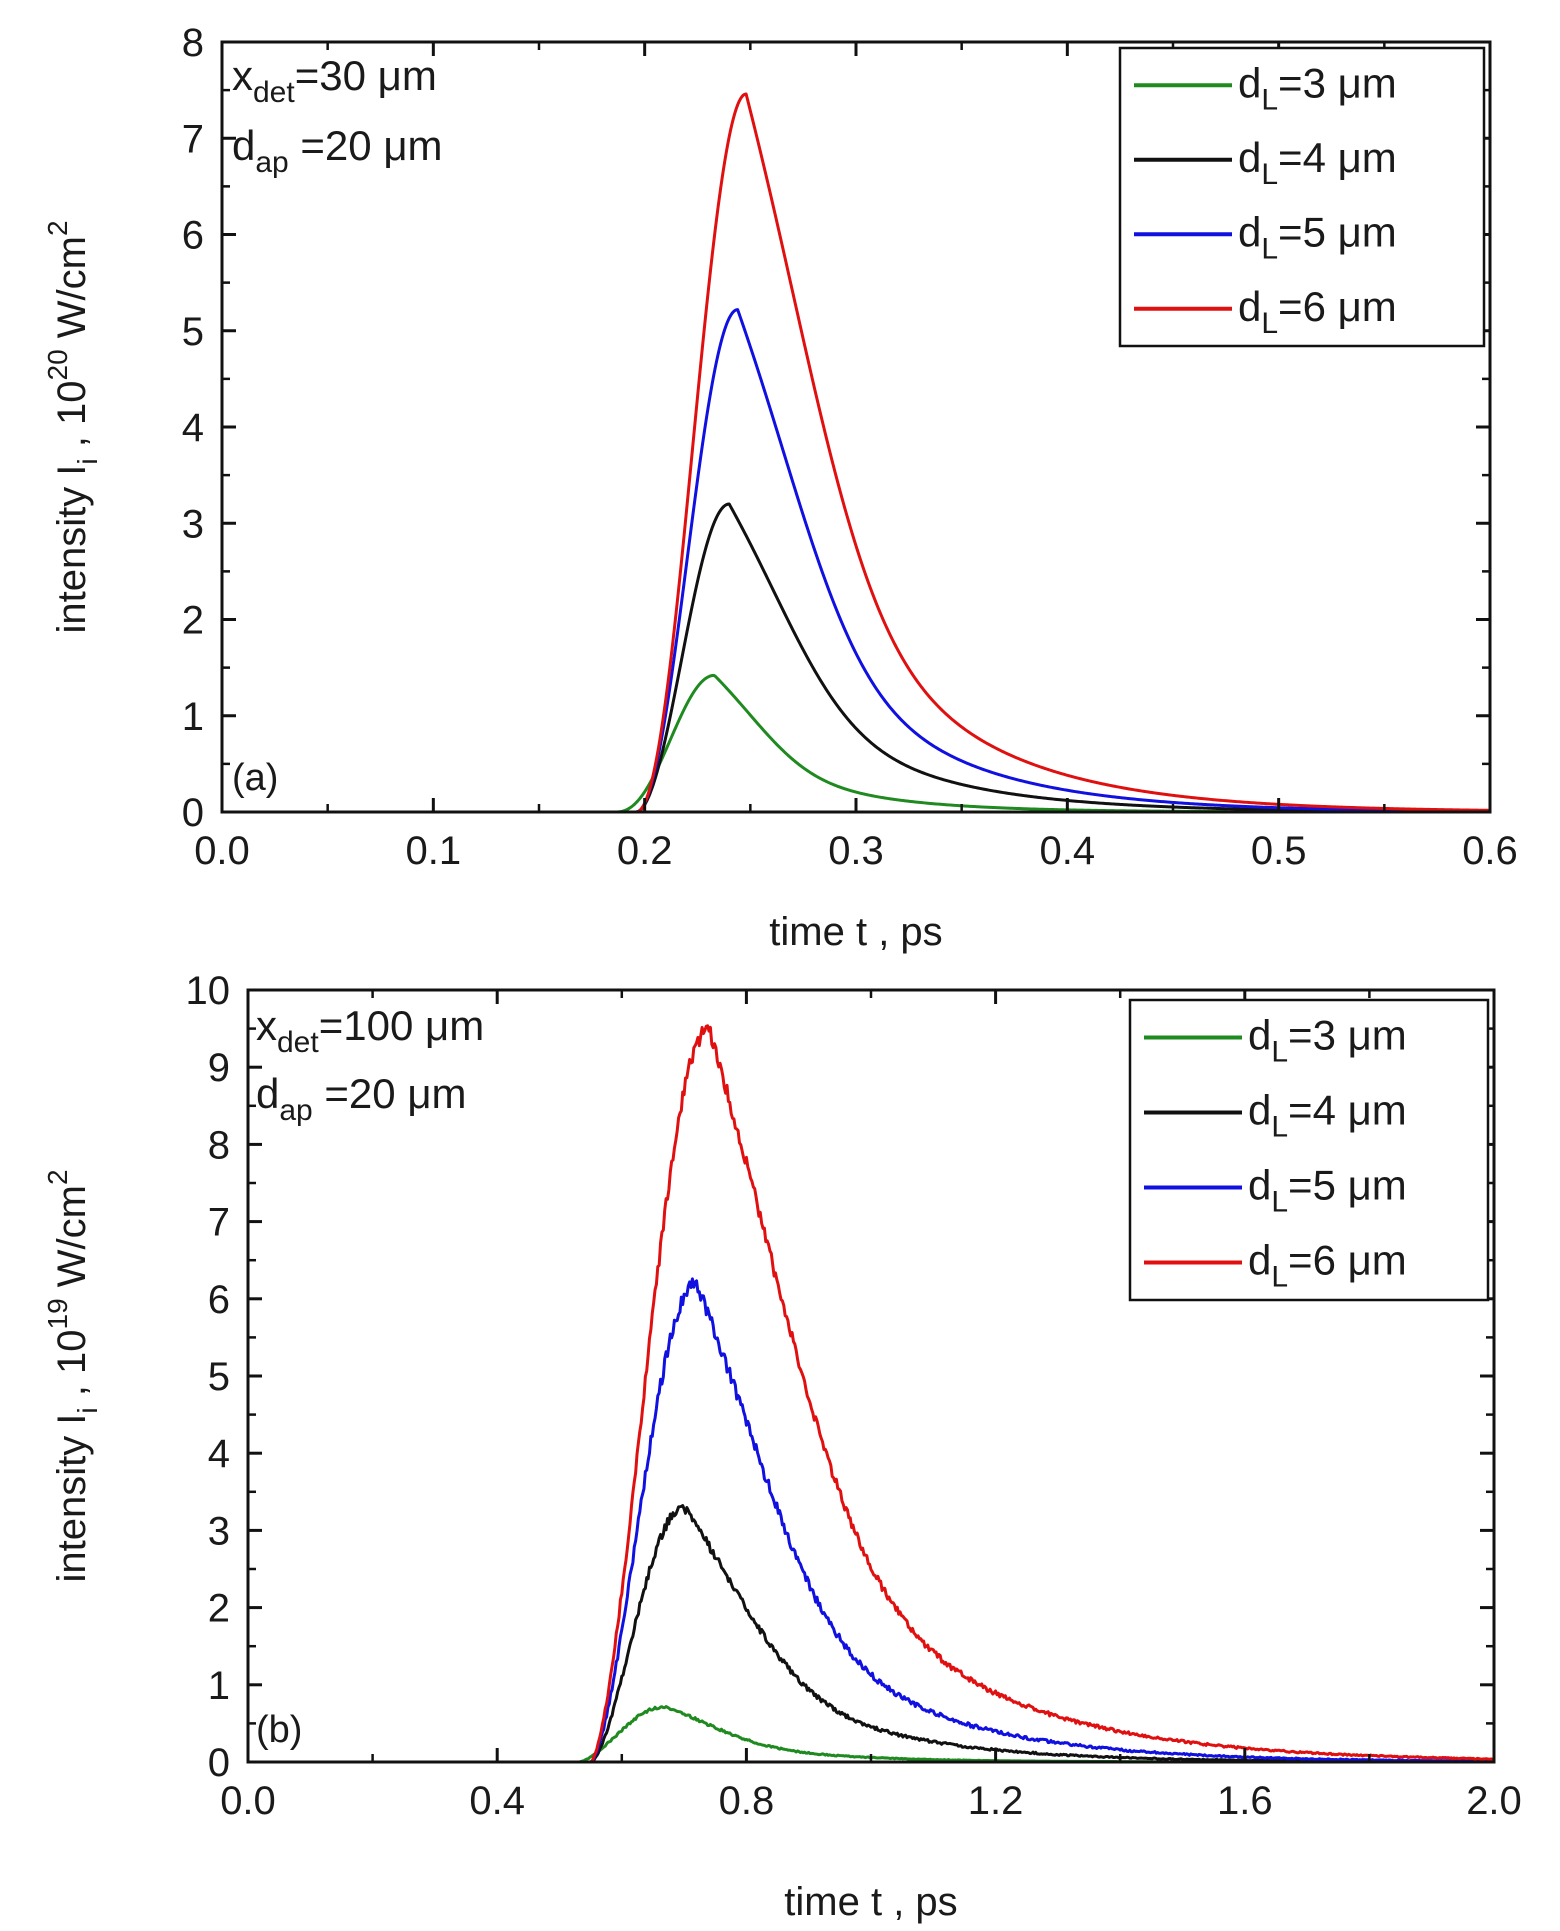  I want to click on x-tick-label: 0.6, so click(1490, 851).